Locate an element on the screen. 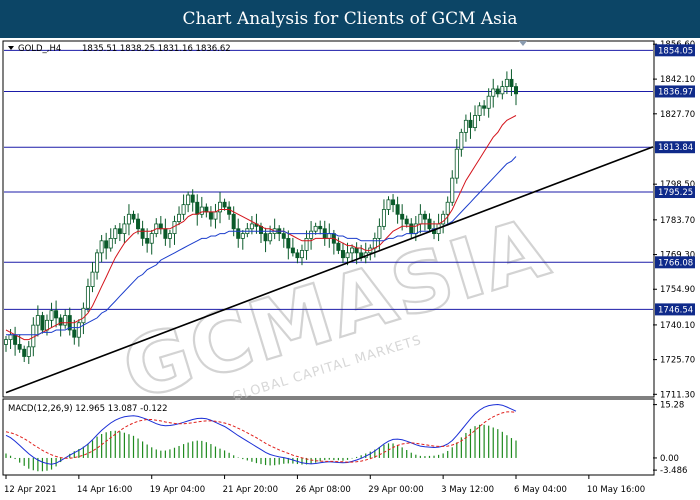  level-label: 1836.97 is located at coordinates (675, 92).